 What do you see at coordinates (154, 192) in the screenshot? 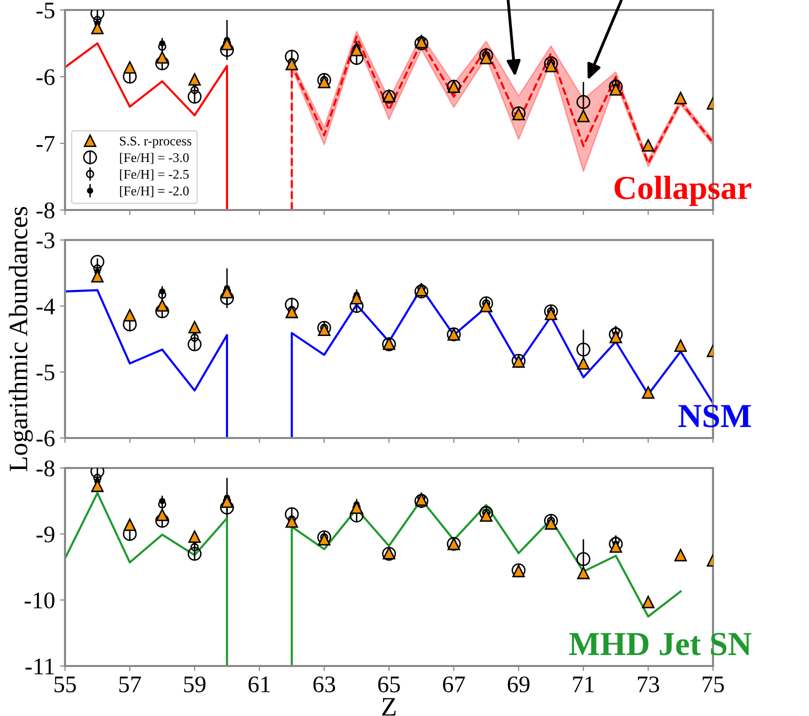
I see `legend-label: [Fe/H] = -2.0` at bounding box center [154, 192].